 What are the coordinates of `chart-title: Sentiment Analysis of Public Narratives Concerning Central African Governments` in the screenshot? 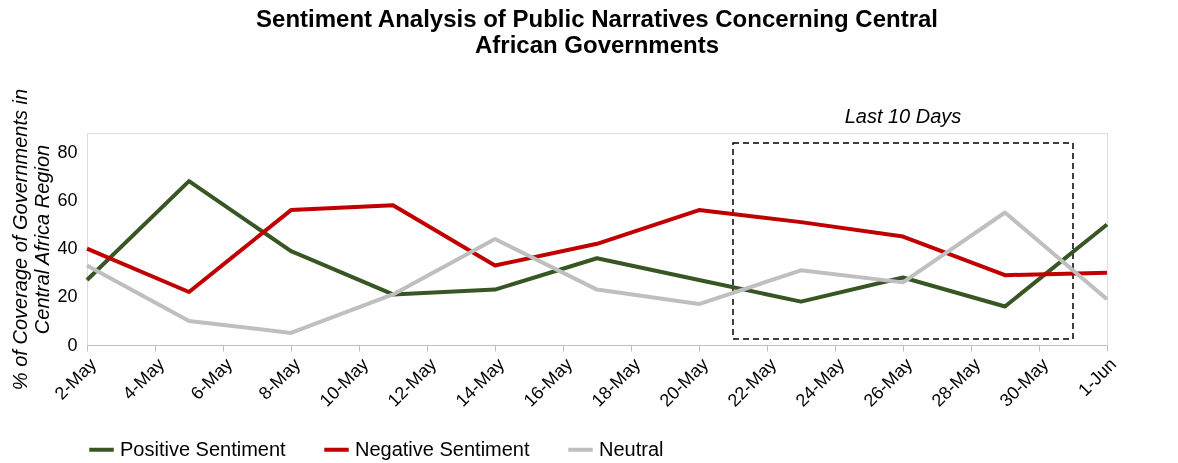 It's located at (597, 32).